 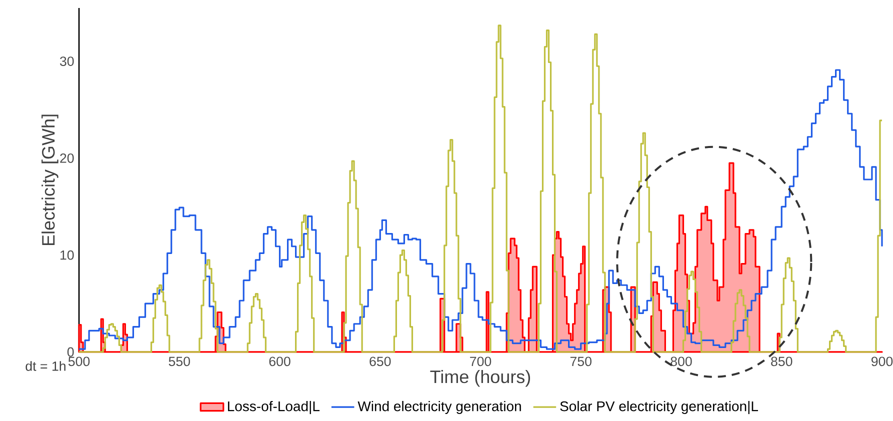 I want to click on x-tick-label: 550, so click(x=179, y=361).